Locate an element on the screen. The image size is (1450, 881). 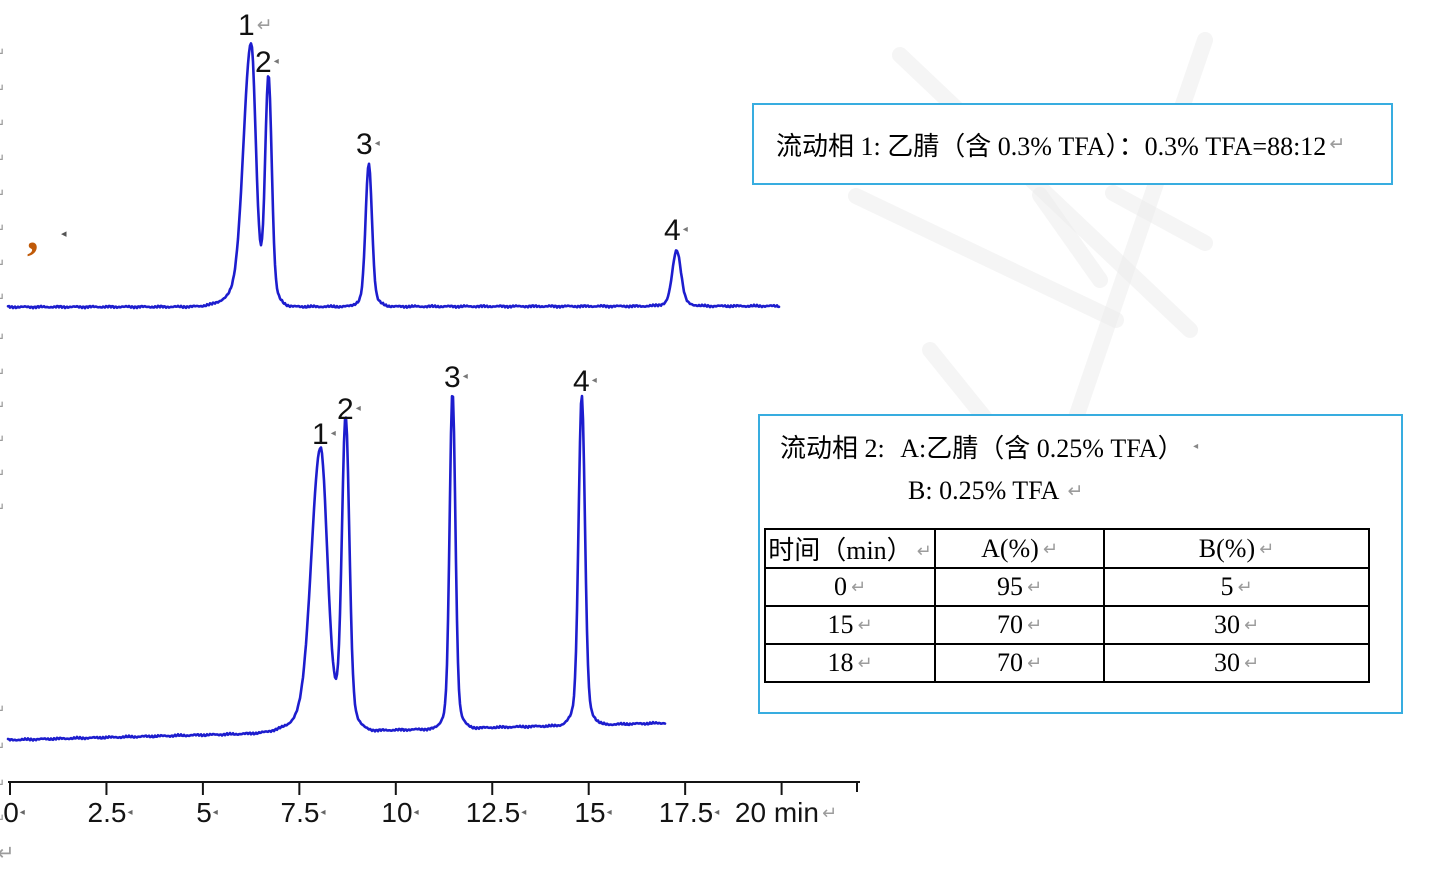
stray-comma-text: , is located at coordinates (33, 233).